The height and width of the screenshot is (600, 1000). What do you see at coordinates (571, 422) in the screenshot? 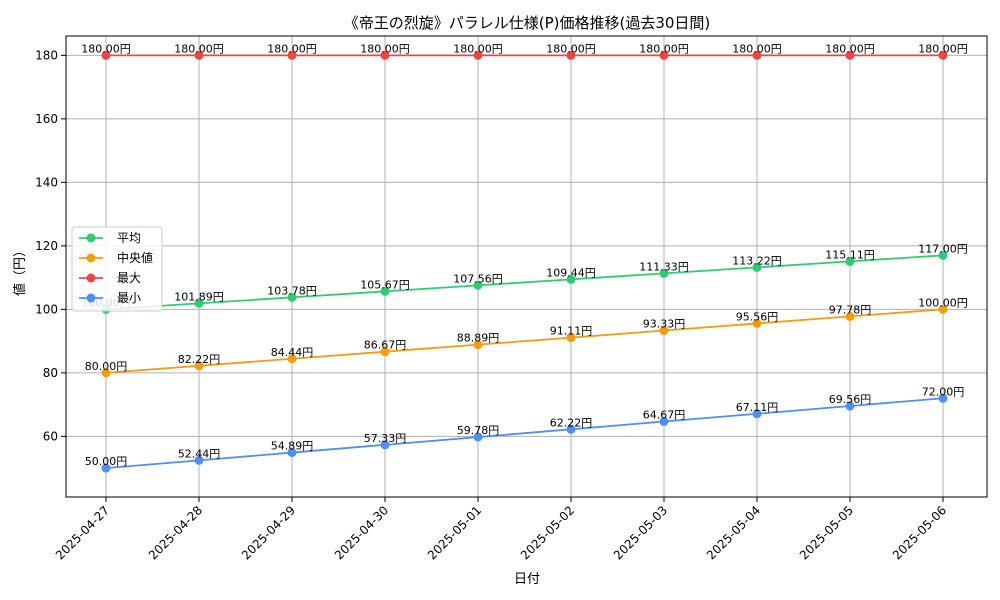
I see `data-label: 62.22円` at bounding box center [571, 422].